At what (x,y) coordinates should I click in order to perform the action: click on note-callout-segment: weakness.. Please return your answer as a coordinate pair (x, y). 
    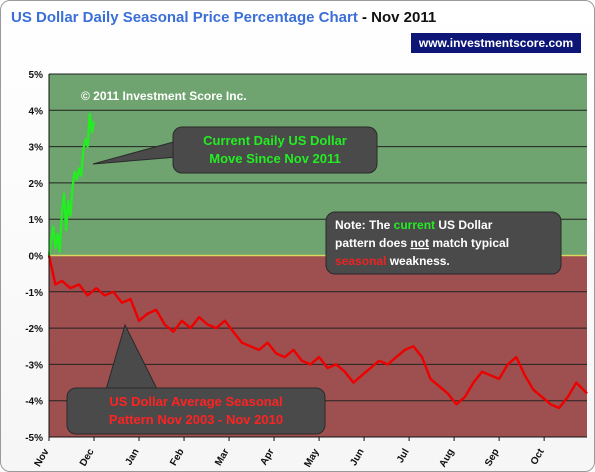
    Looking at the image, I should click on (417, 261).